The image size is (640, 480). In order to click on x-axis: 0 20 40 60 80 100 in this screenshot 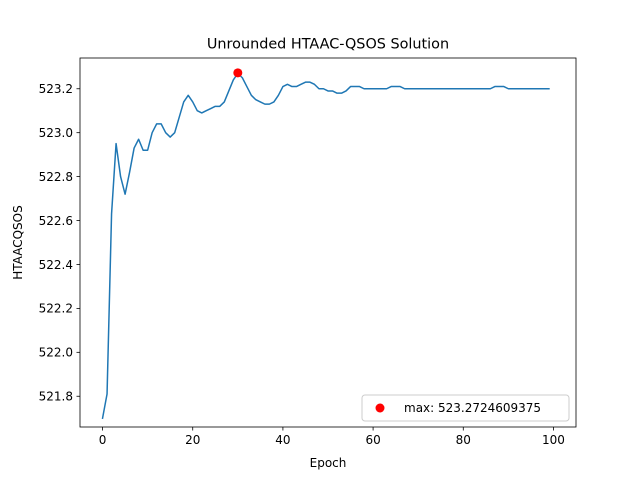, I will do `click(332, 437)`.